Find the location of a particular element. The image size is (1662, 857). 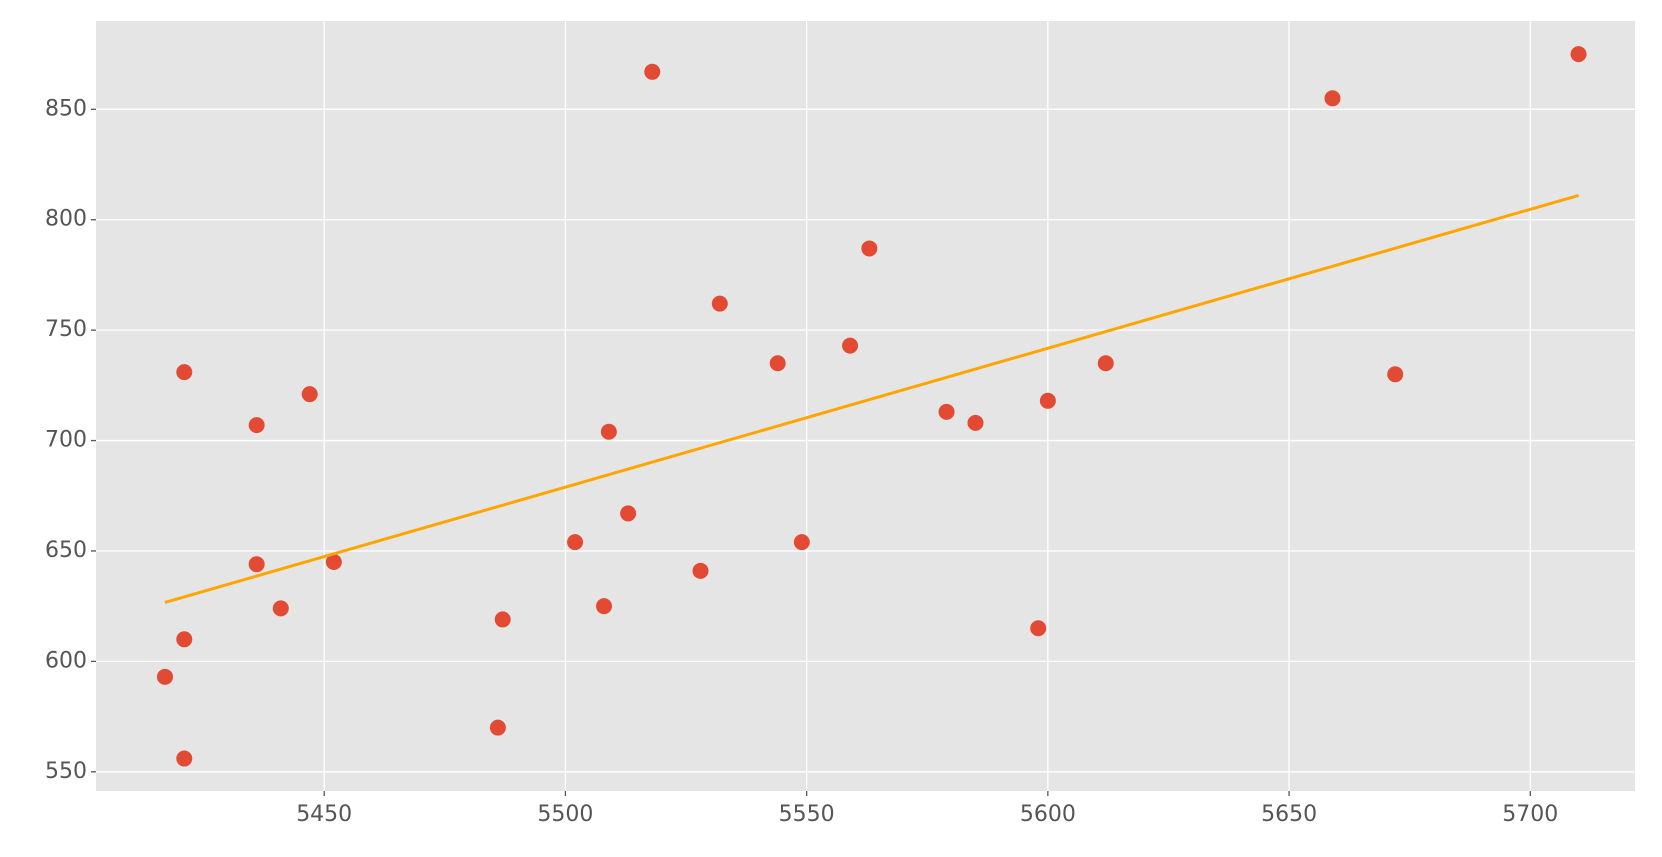

y-tick-label: 550 is located at coordinates (66, 771).